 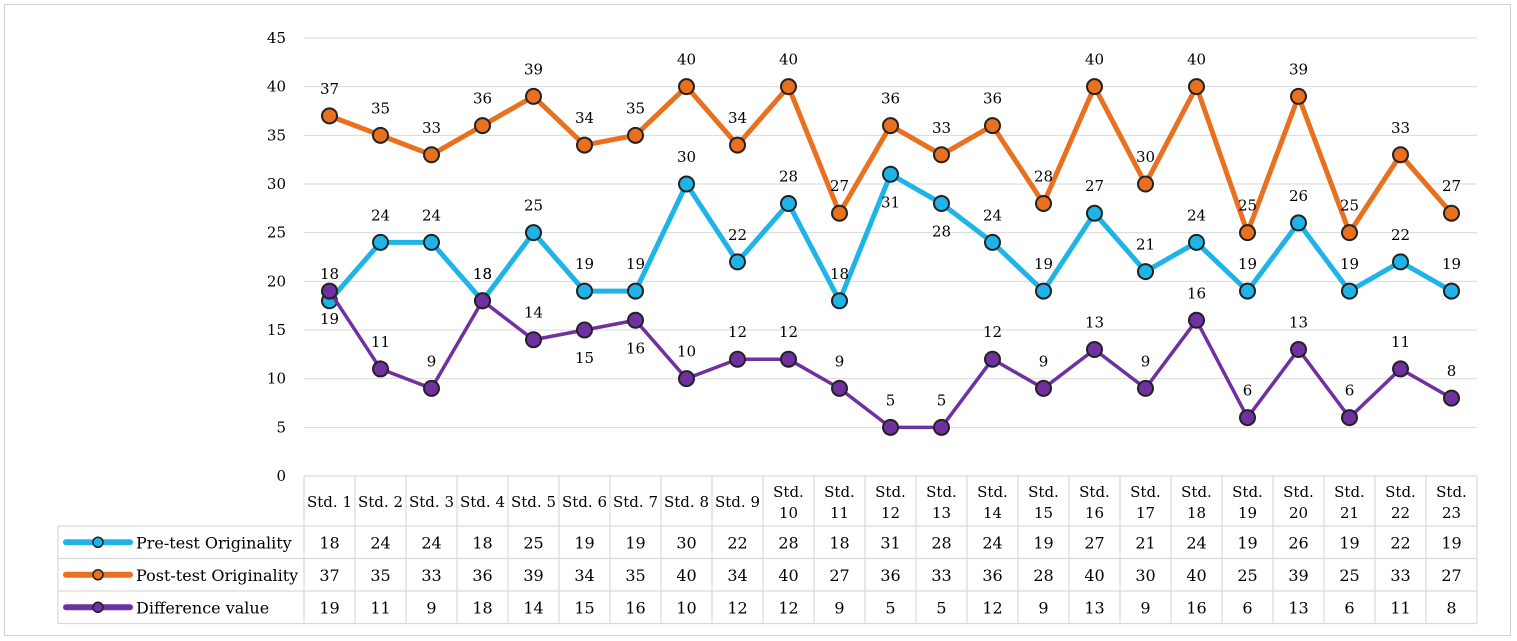 I want to click on category-label: Std. 12, so click(x=890, y=502).